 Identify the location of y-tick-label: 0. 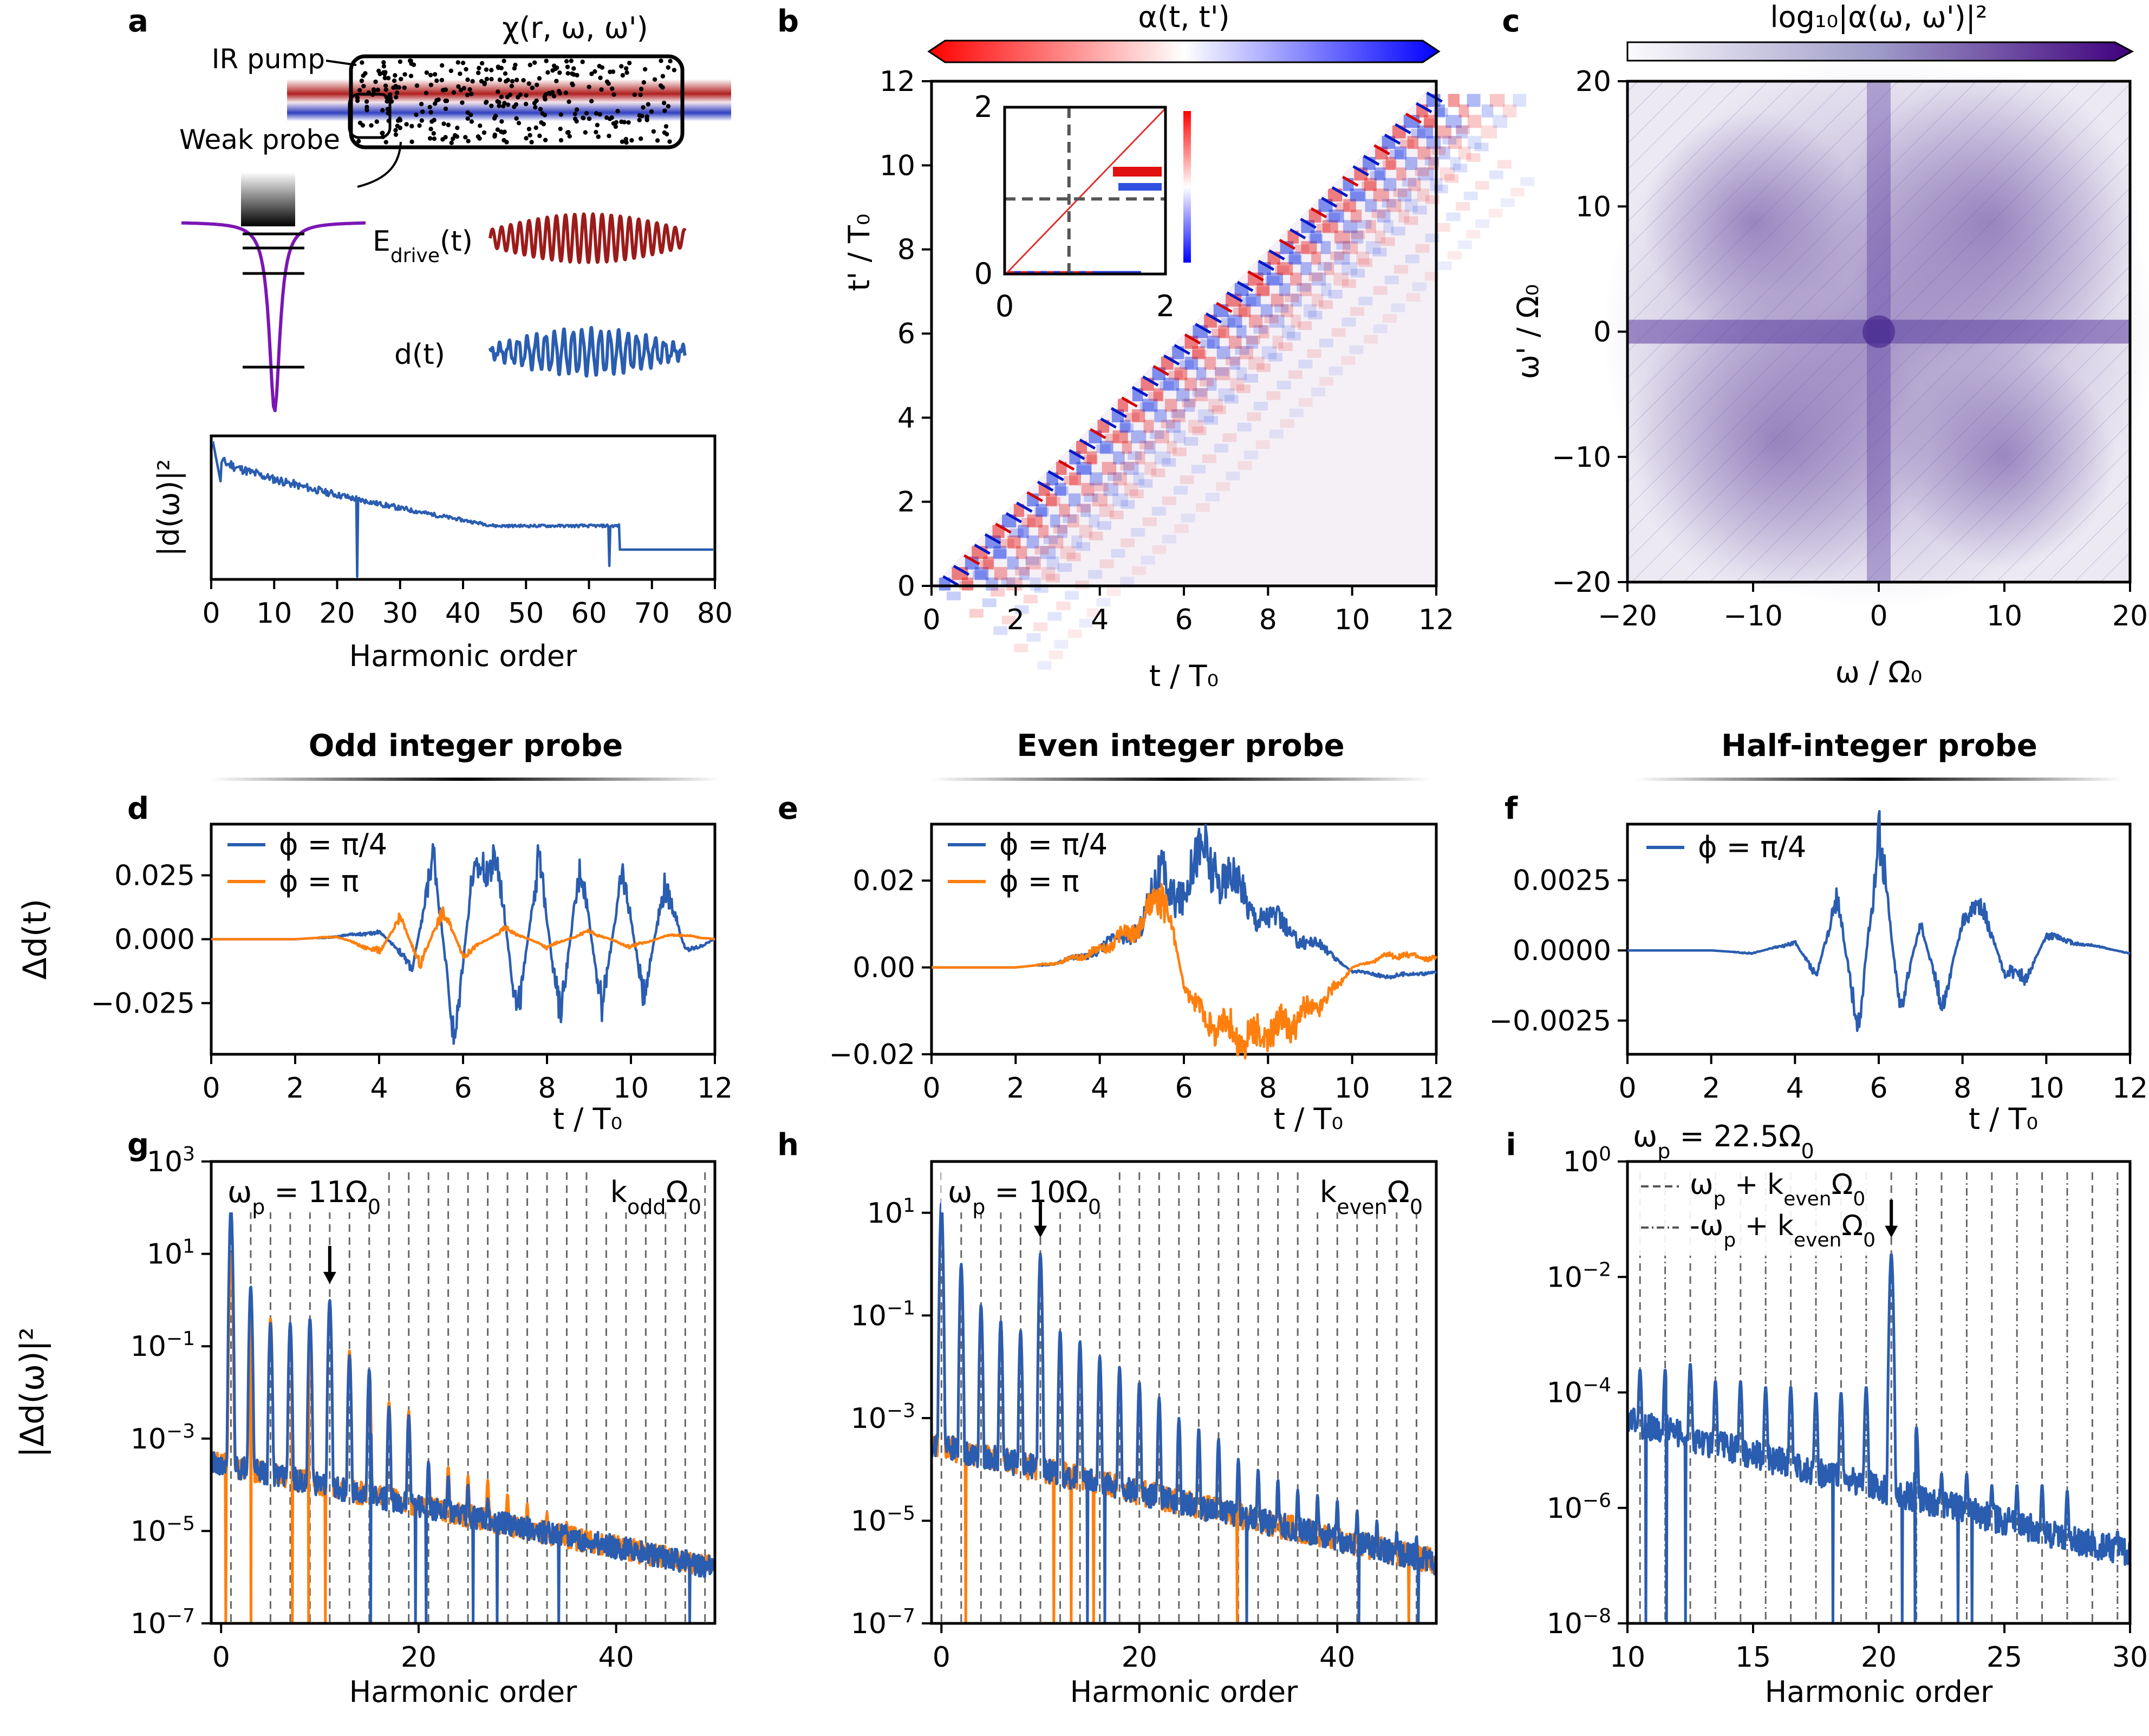
(906, 586).